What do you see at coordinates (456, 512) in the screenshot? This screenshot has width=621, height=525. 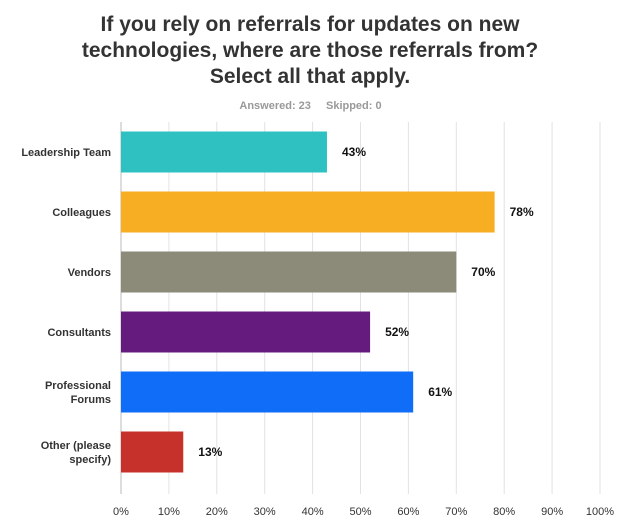 I see `x-tick-label-70: 70%` at bounding box center [456, 512].